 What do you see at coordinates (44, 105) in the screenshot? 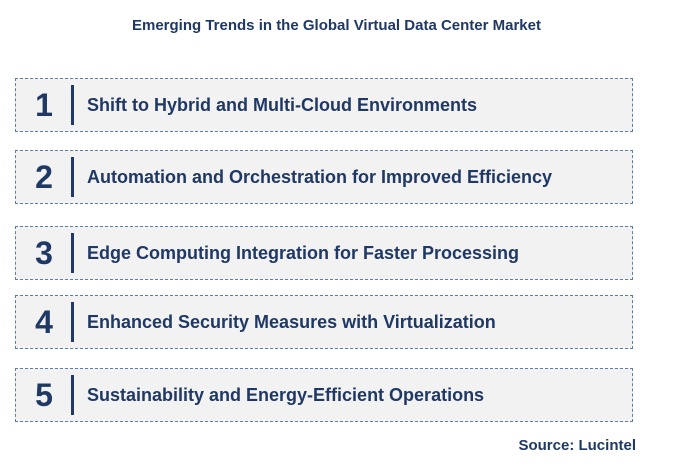
I see `trend-number: 1` at bounding box center [44, 105].